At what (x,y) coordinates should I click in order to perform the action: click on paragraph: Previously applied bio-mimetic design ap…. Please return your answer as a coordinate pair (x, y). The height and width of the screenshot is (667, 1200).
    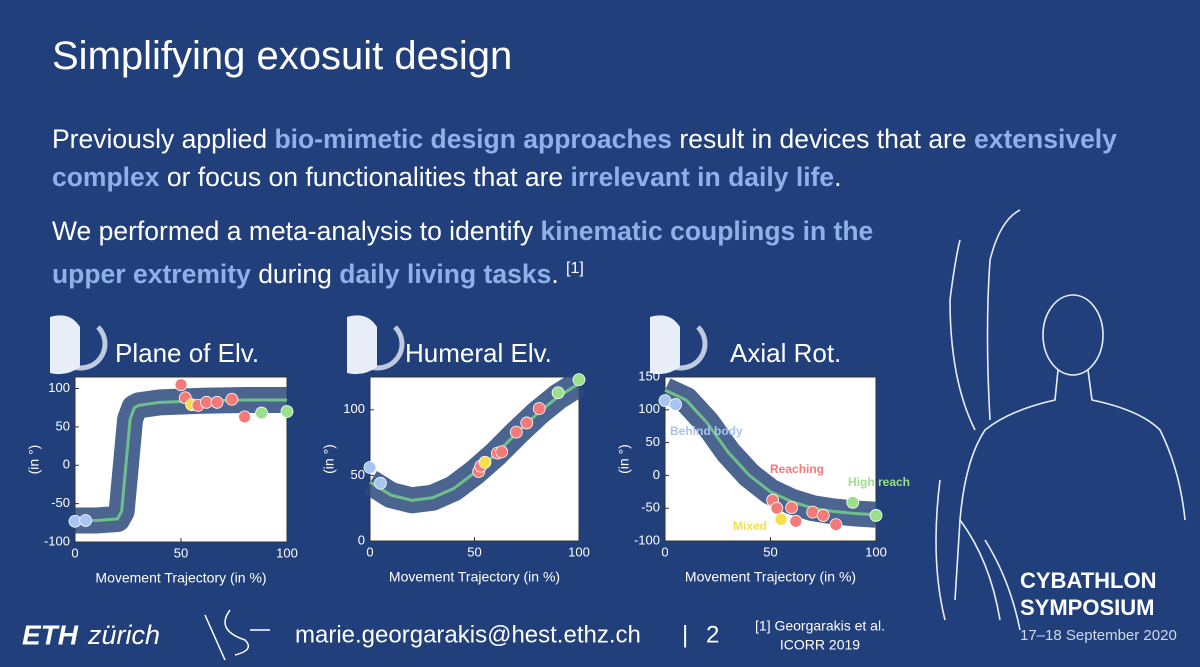
    Looking at the image, I should click on (607, 158).